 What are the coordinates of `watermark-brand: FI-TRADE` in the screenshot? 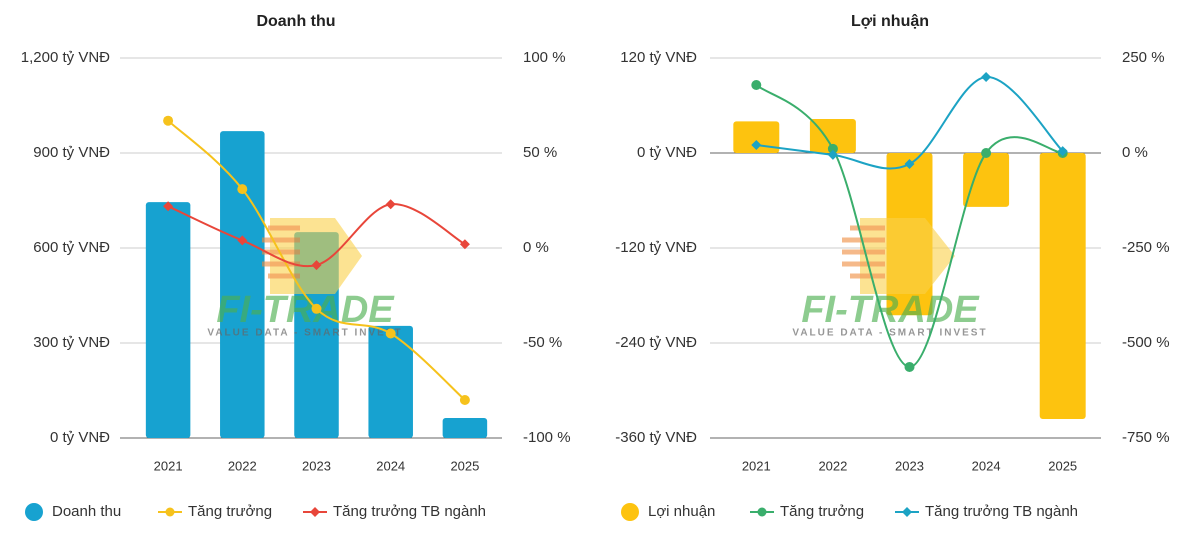 It's located at (890, 310).